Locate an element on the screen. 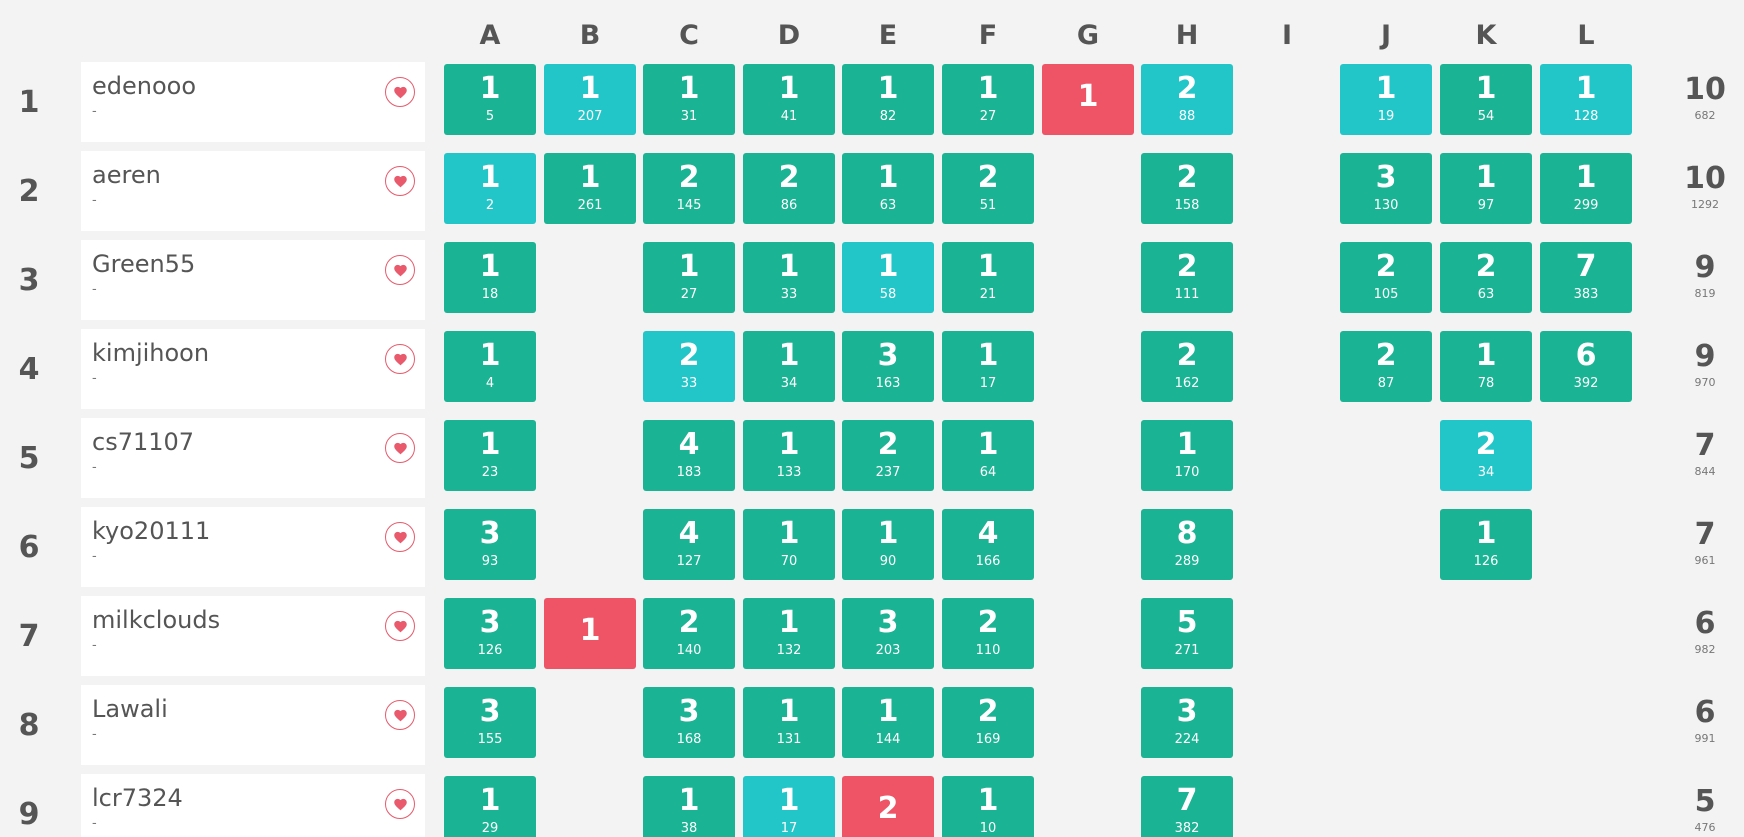 The image size is (1744, 837). problem-cell-e: 1 144 is located at coordinates (888, 722).